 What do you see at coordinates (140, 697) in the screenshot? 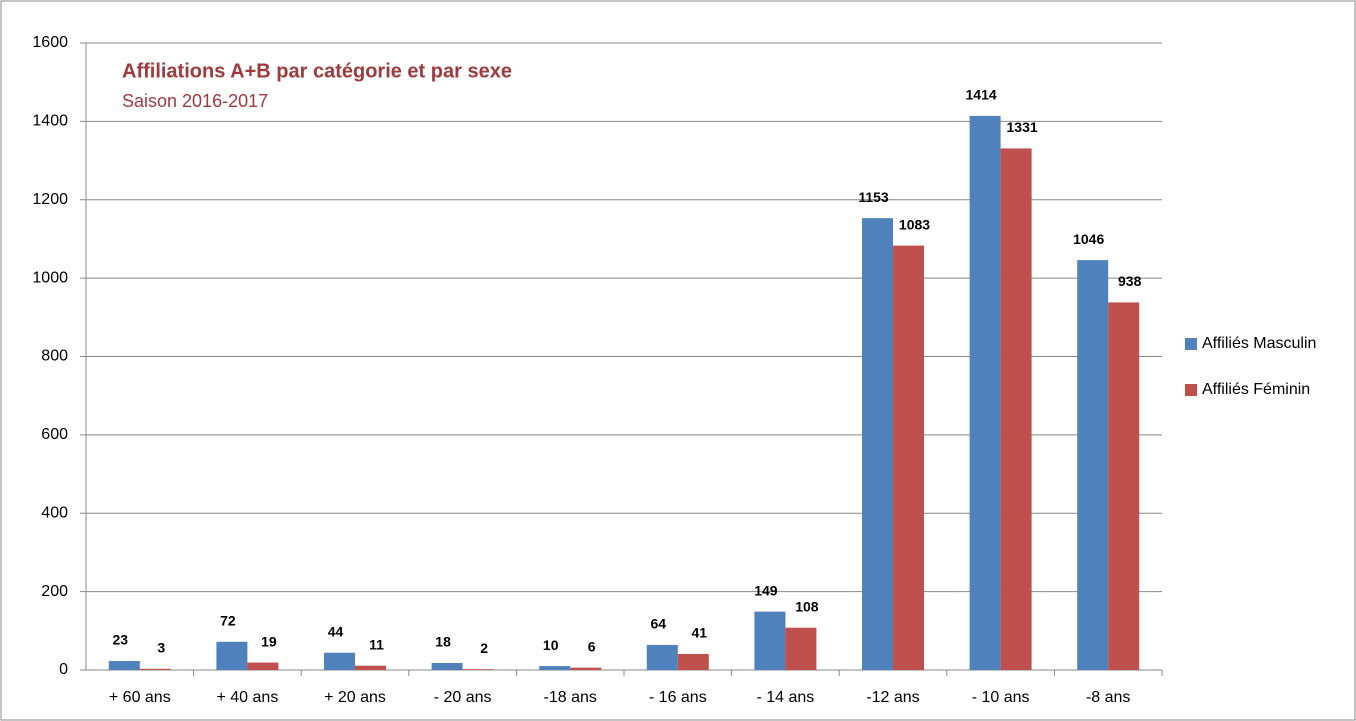
I see `x-tick-label: + 60 ans` at bounding box center [140, 697].